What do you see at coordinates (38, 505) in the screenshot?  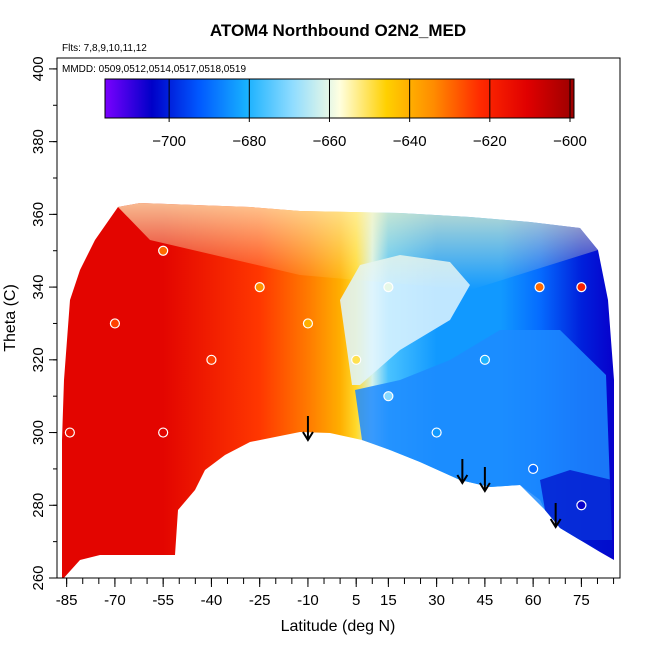 I see `y-tick-label: 280` at bounding box center [38, 505].